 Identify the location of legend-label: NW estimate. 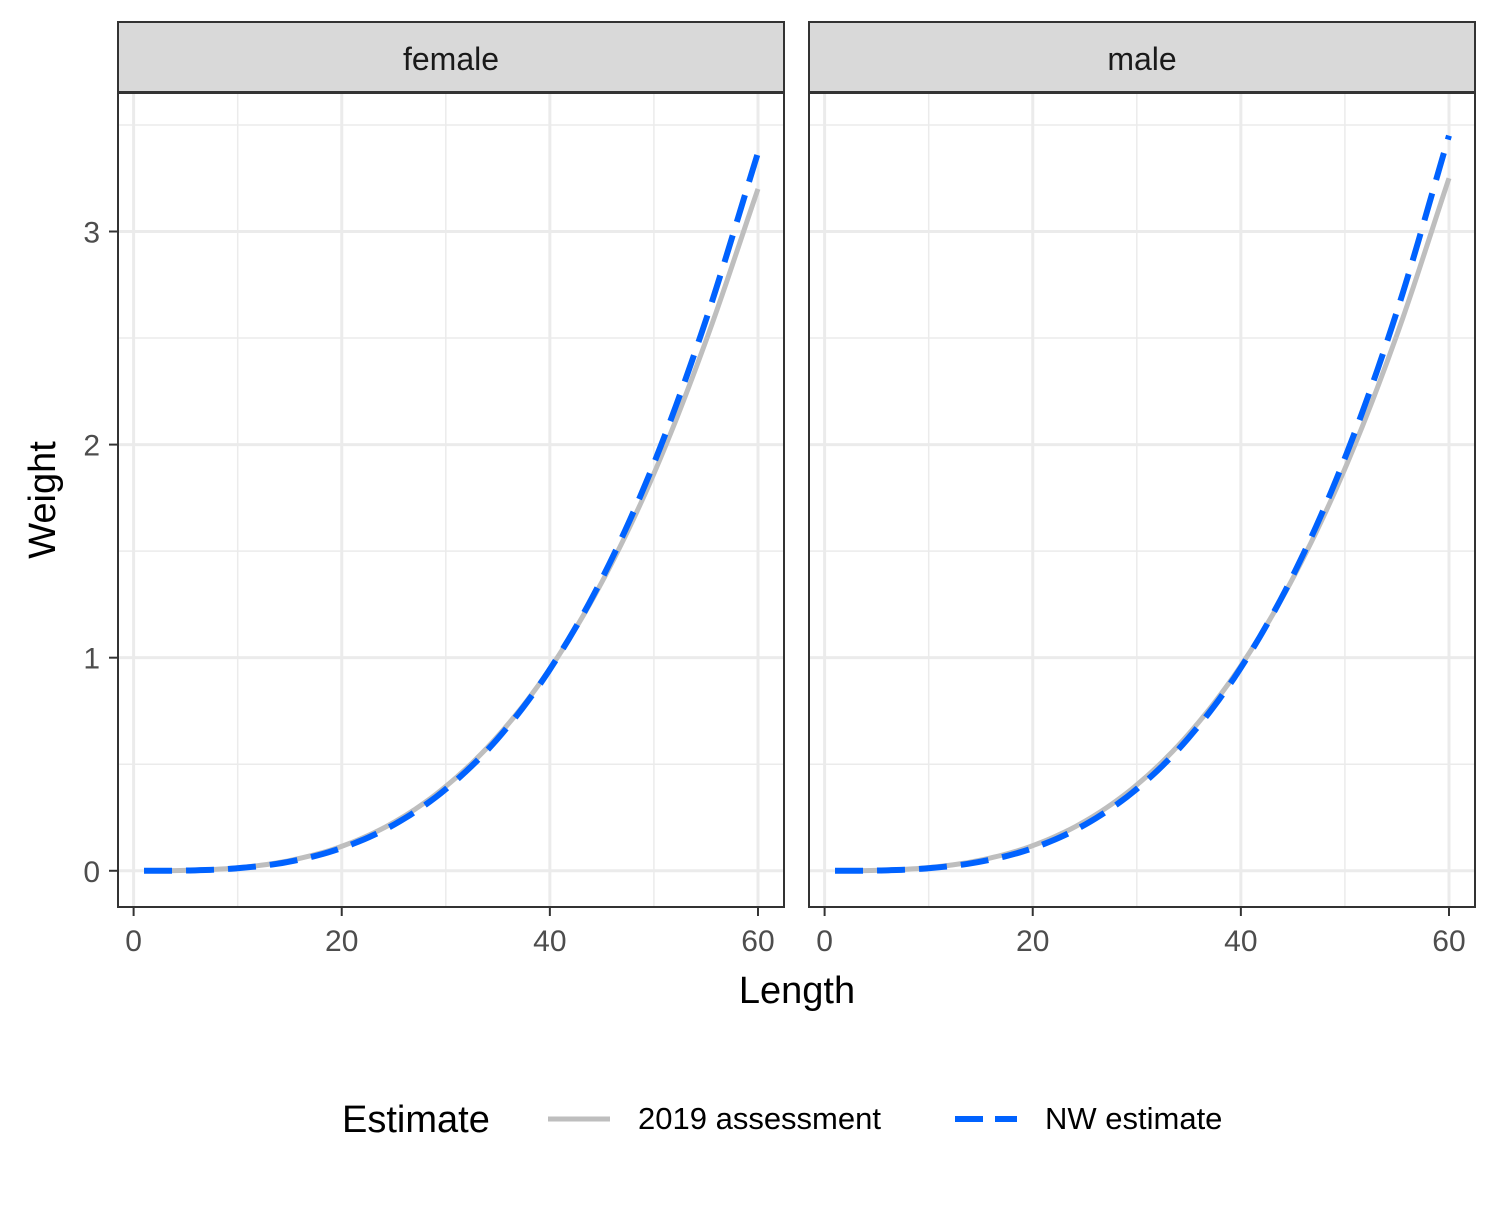
(1133, 1118).